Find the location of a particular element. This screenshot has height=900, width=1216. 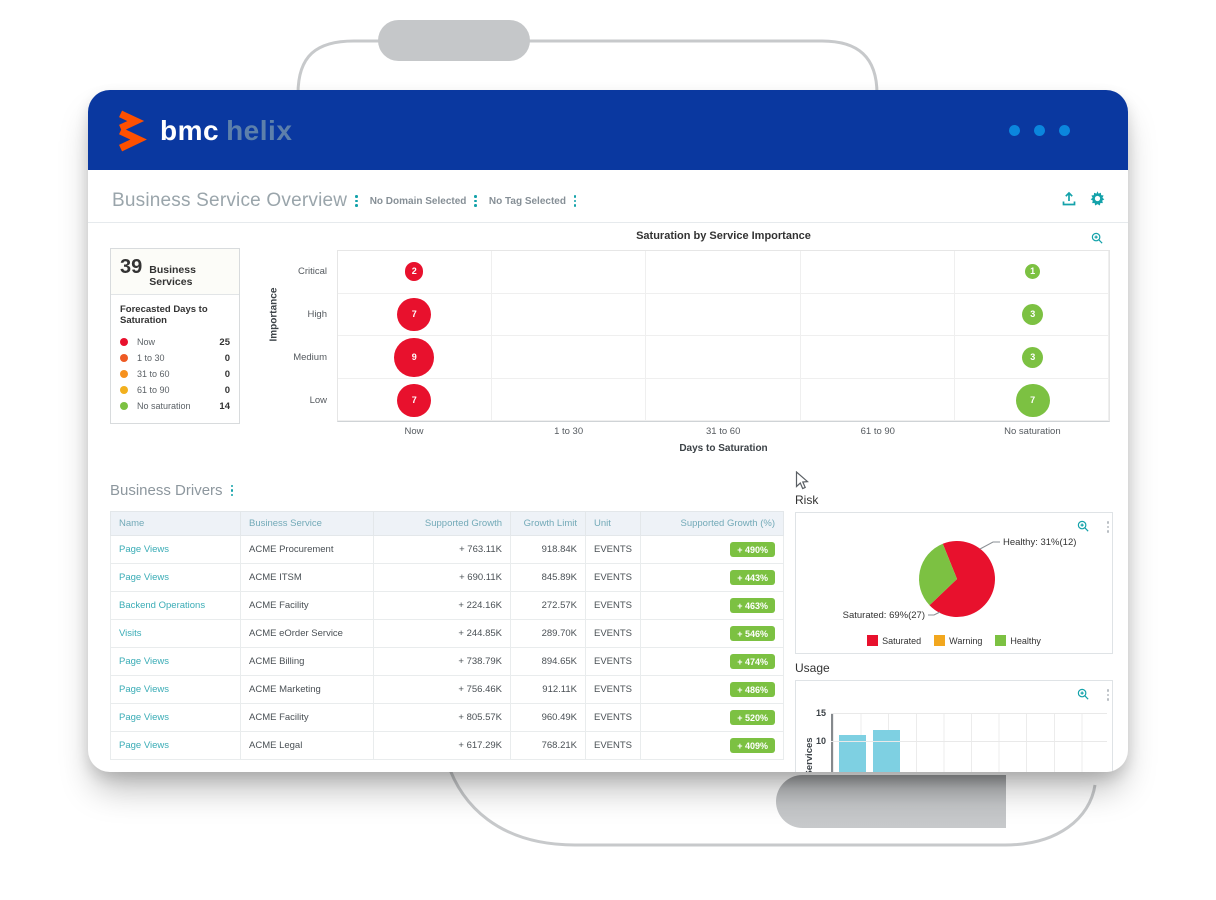

y-tick-label: Critical is located at coordinates (312, 271).